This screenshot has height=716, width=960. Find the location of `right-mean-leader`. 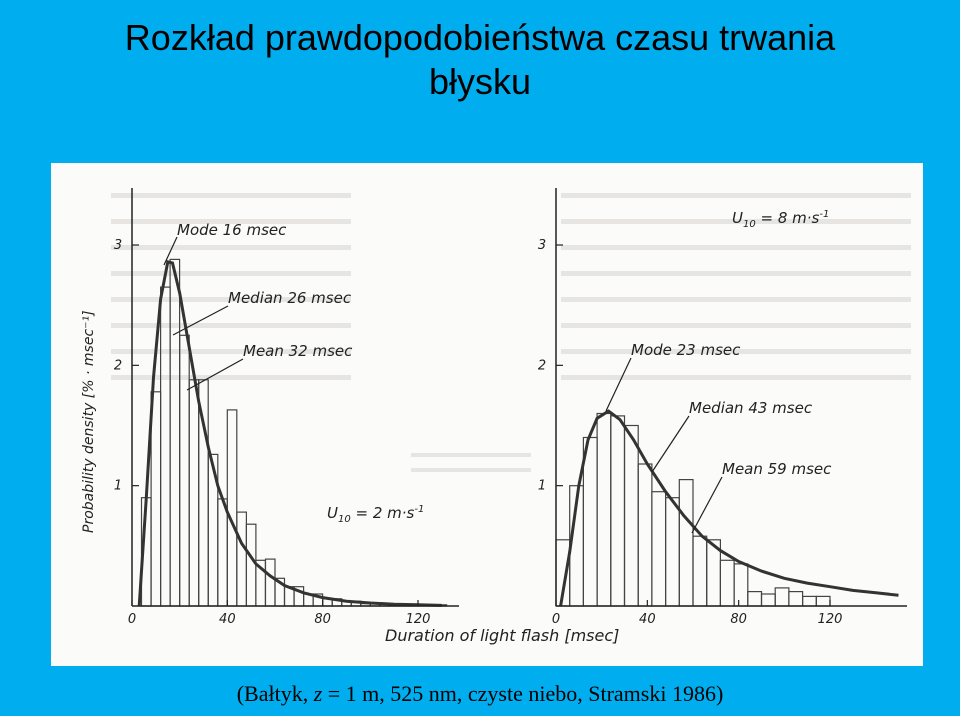

right-mean-leader is located at coordinates (707, 505).